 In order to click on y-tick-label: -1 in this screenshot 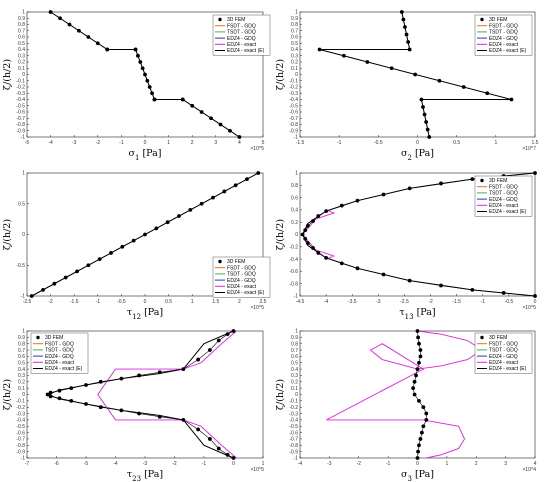, I will do `click(296, 297)`.